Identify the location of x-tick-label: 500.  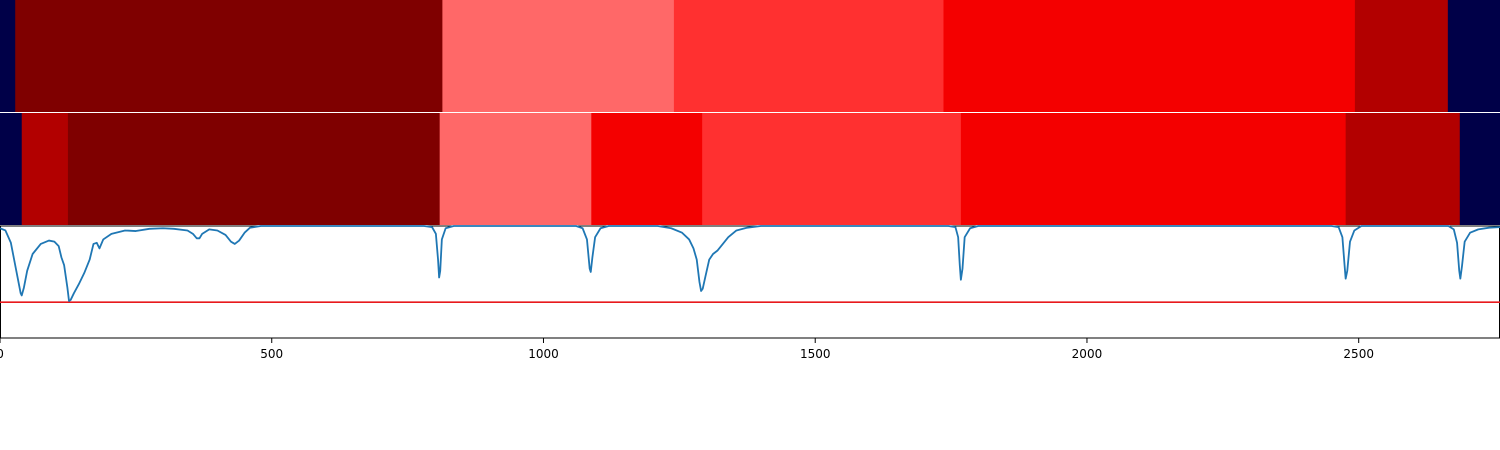
(271, 354).